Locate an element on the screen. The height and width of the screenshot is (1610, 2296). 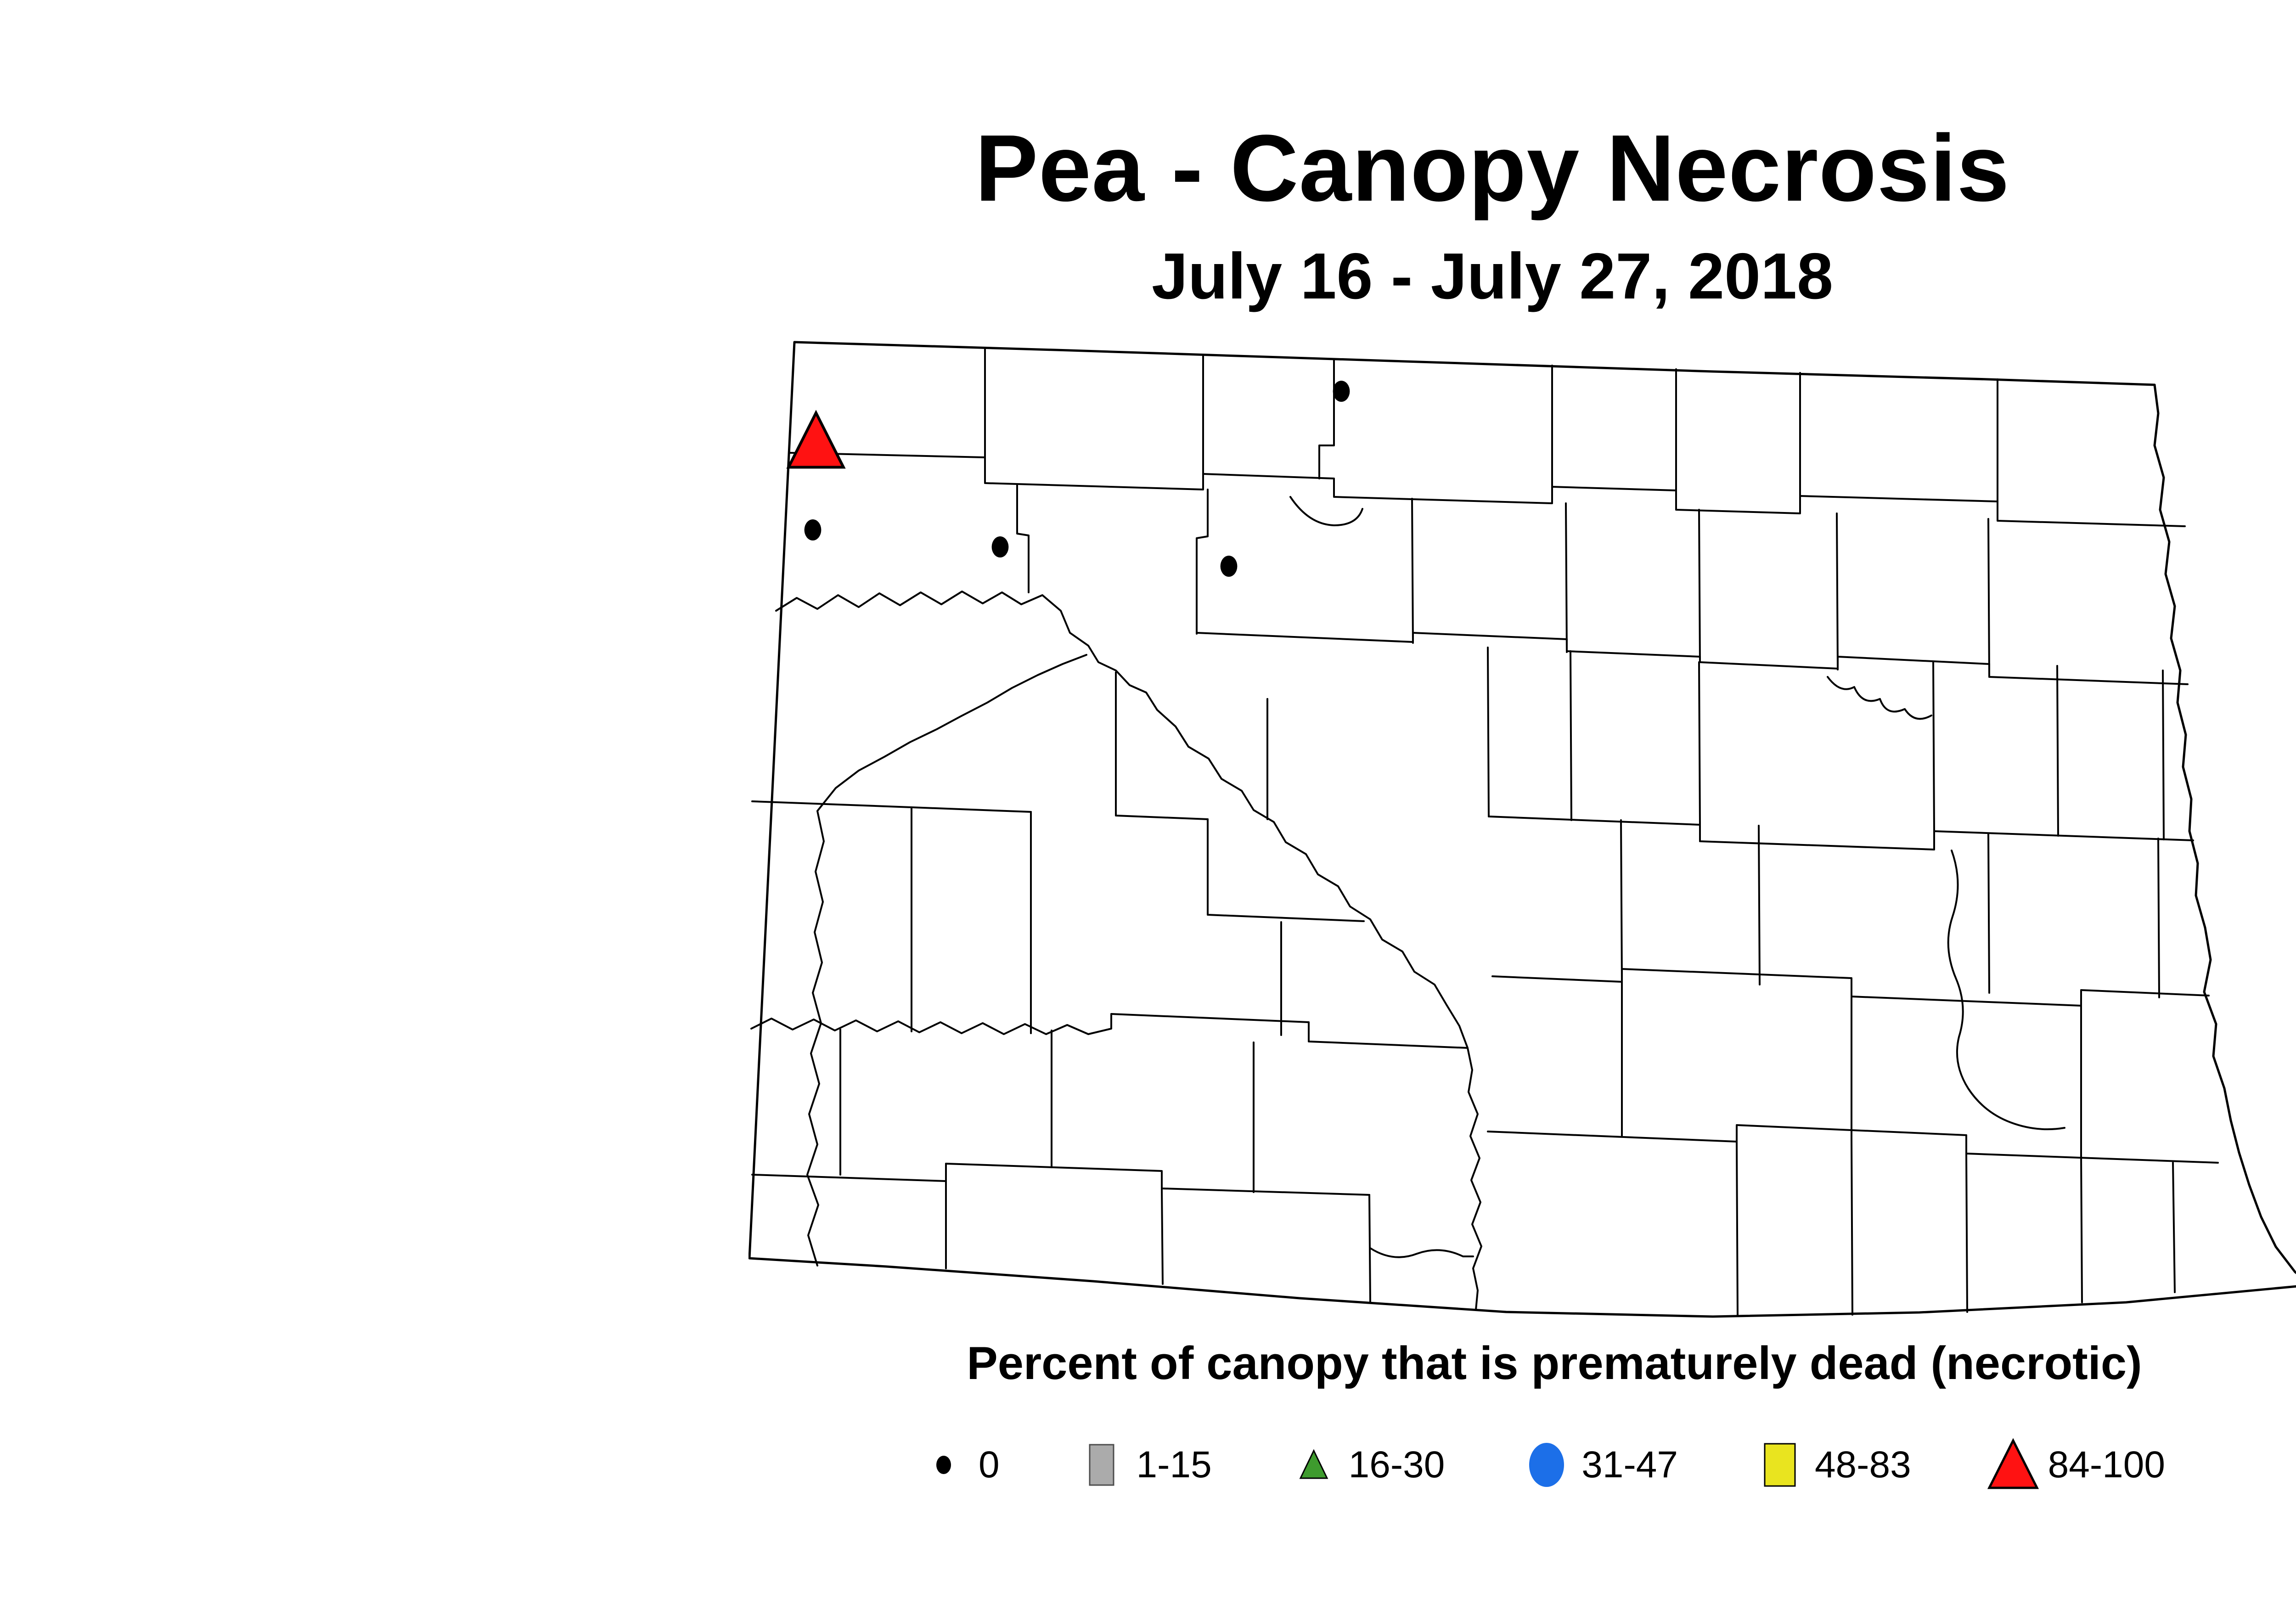
legend-symbol-triangle-icon is located at coordinates (1314, 1464).